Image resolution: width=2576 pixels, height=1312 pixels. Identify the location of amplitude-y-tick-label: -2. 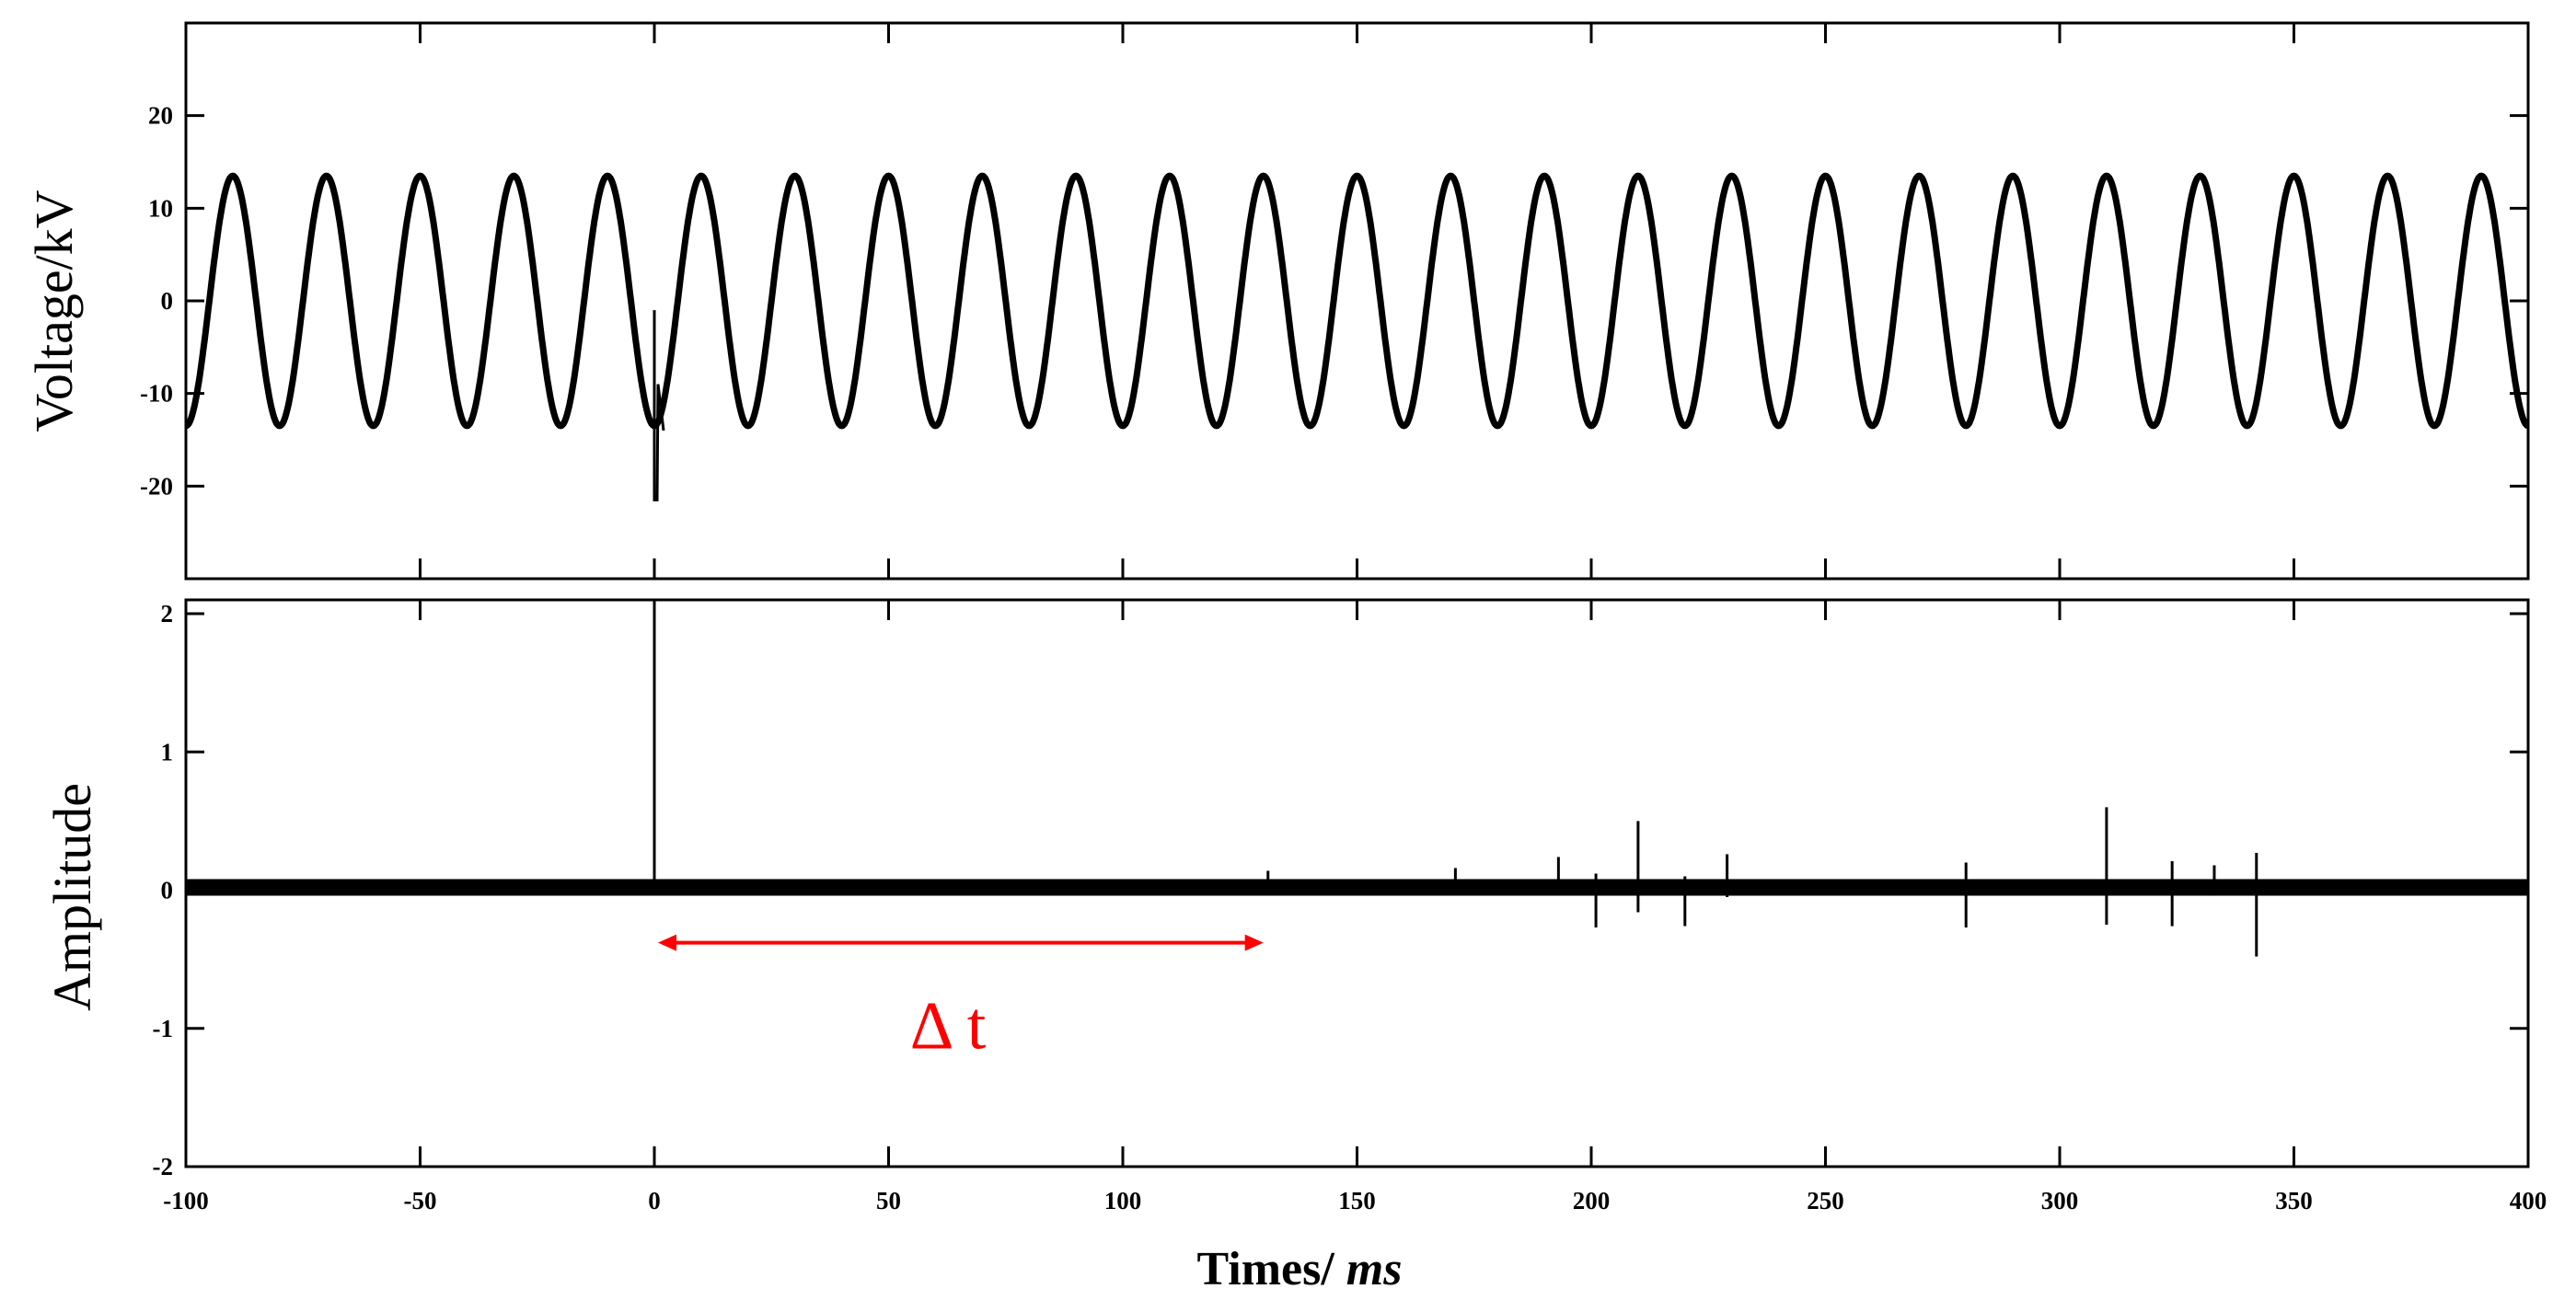
(163, 1166).